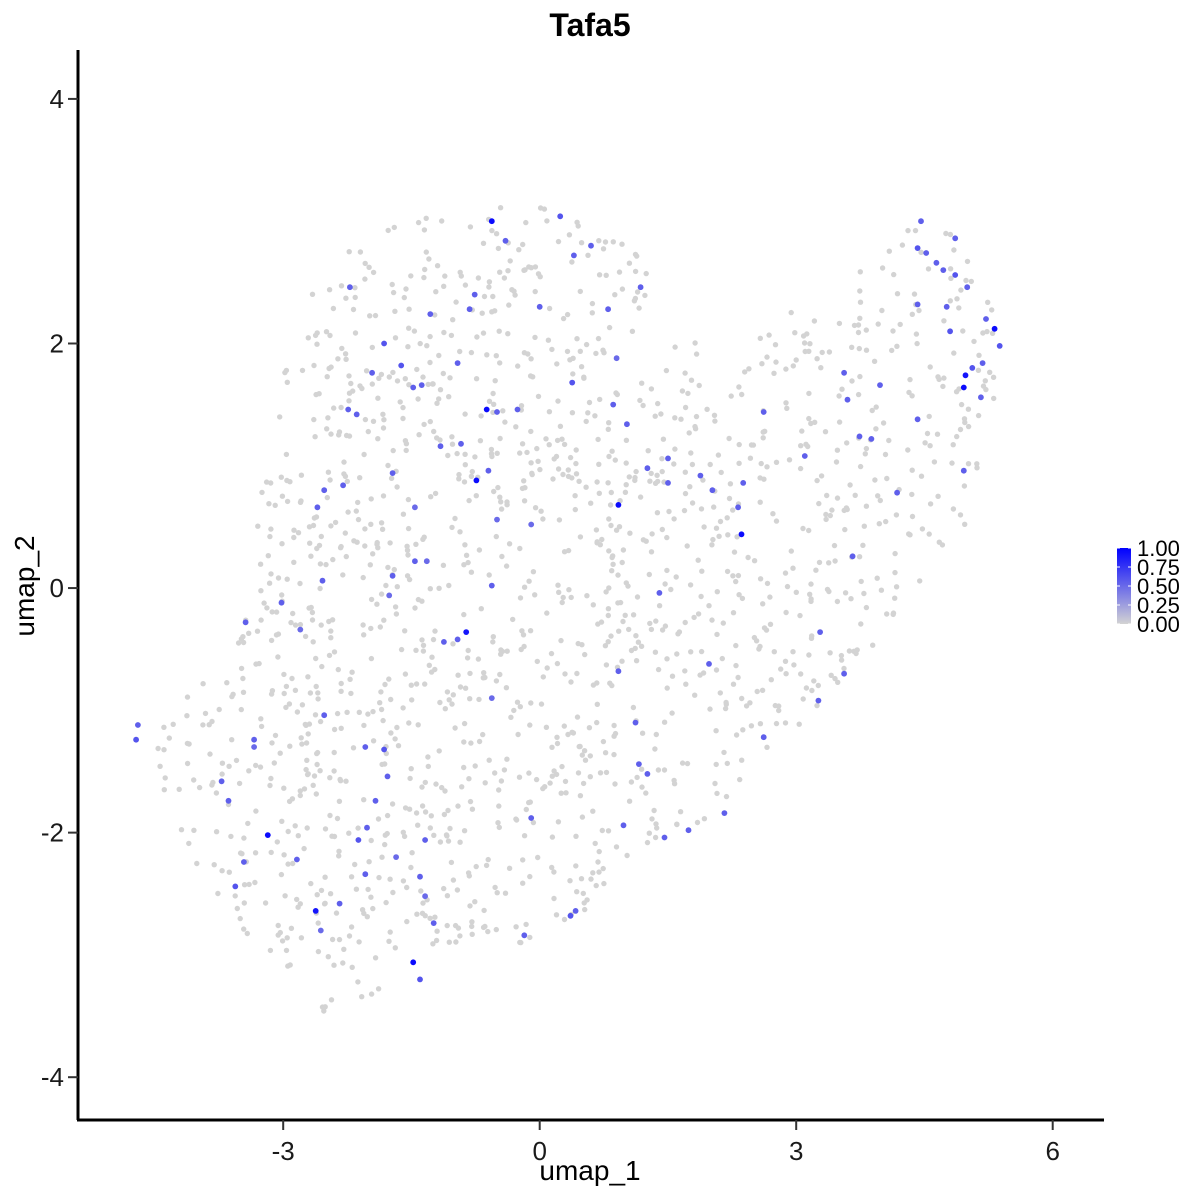 The height and width of the screenshot is (1200, 1200). What do you see at coordinates (1052, 1151) in the screenshot?
I see `x-tick-label: 6` at bounding box center [1052, 1151].